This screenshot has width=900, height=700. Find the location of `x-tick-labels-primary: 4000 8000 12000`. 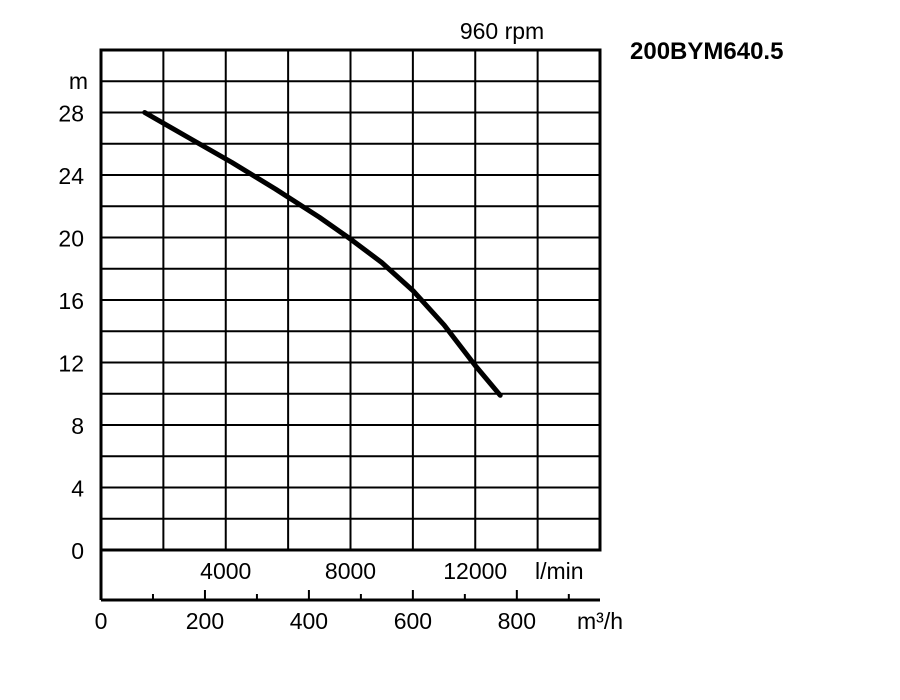

x-tick-labels-primary: 4000 8000 12000 is located at coordinates (353, 571).